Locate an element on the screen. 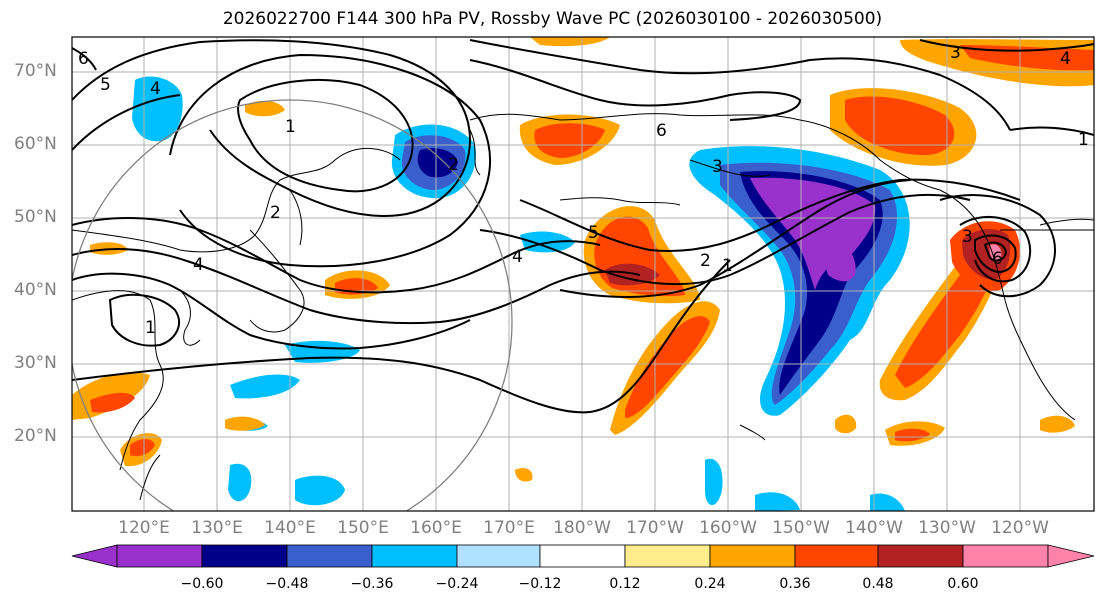 The width and height of the screenshot is (1105, 604). colorbar-tick-label: −0.36 is located at coordinates (372, 584).